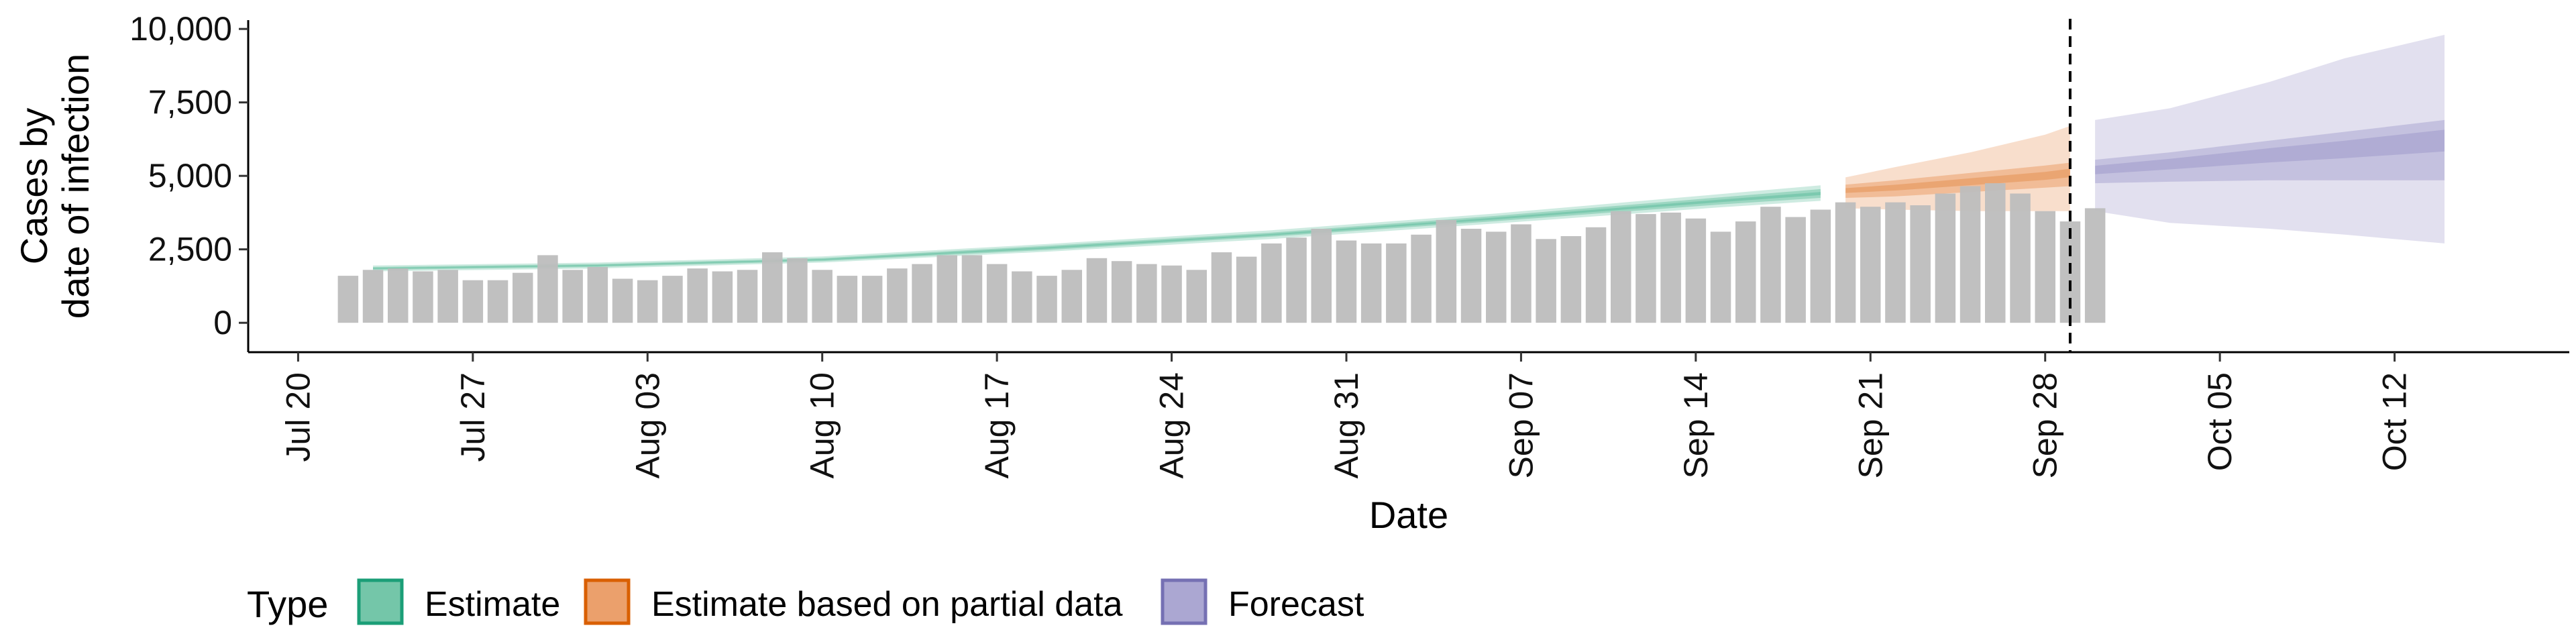 The width and height of the screenshot is (2576, 644). I want to click on legend-label-1: Estimate based on partial data, so click(887, 604).